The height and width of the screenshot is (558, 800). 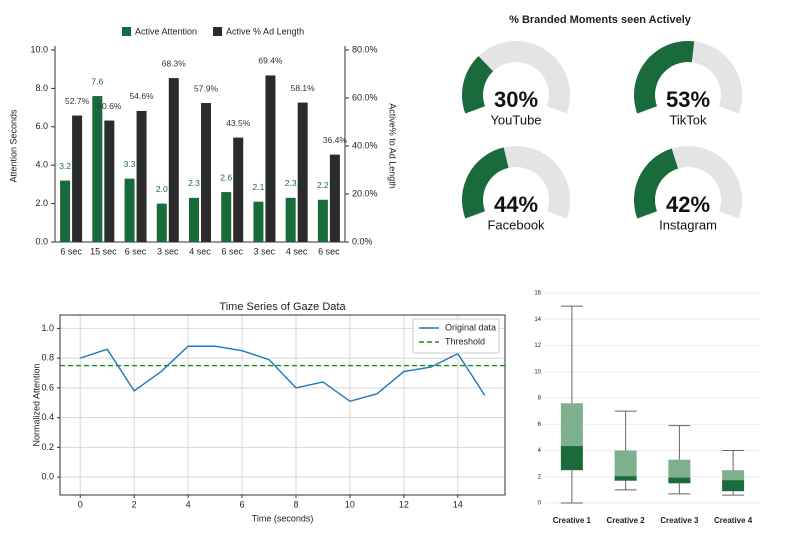 What do you see at coordinates (39, 49) in the screenshot?
I see `y-tick-label: 10.0` at bounding box center [39, 49].